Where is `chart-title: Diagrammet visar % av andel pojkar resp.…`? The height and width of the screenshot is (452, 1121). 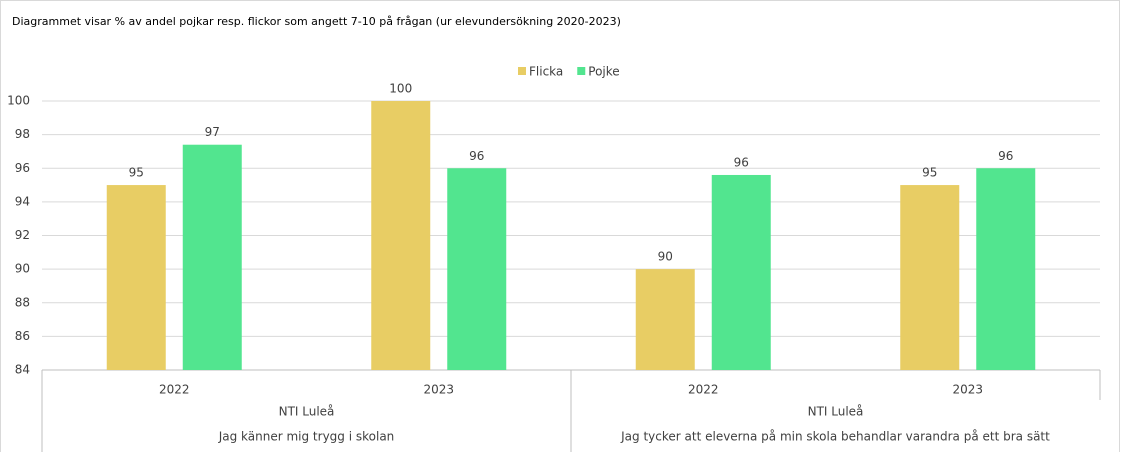 chart-title: Diagrammet visar % av andel pojkar resp.… is located at coordinates (316, 21).